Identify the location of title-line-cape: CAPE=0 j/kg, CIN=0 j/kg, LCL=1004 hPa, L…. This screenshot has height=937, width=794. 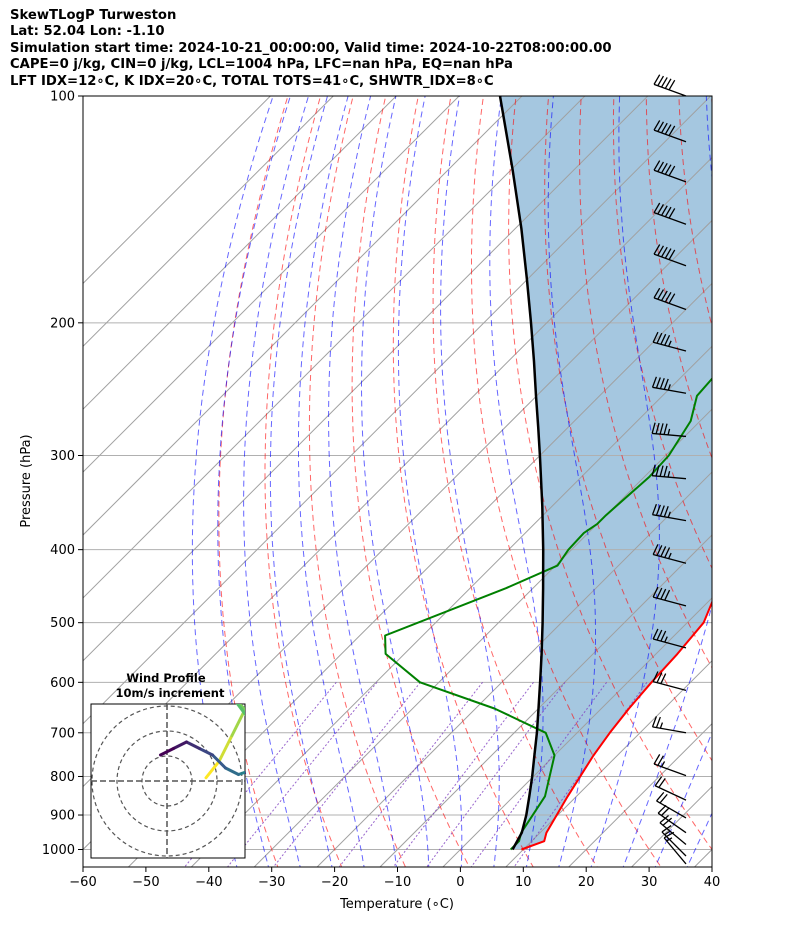
(261, 65).